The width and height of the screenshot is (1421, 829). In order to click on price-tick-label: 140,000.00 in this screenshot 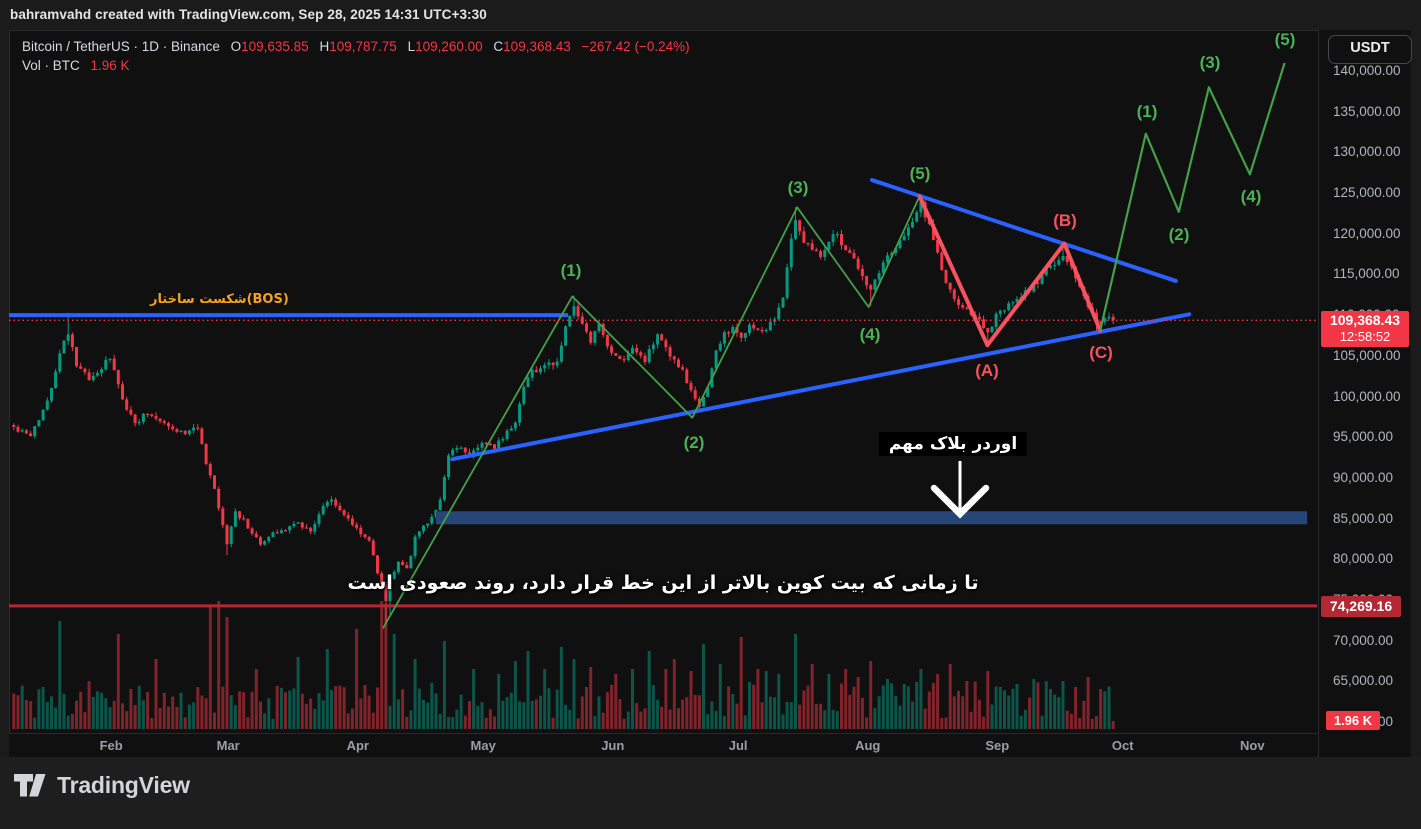, I will do `click(1367, 70)`.